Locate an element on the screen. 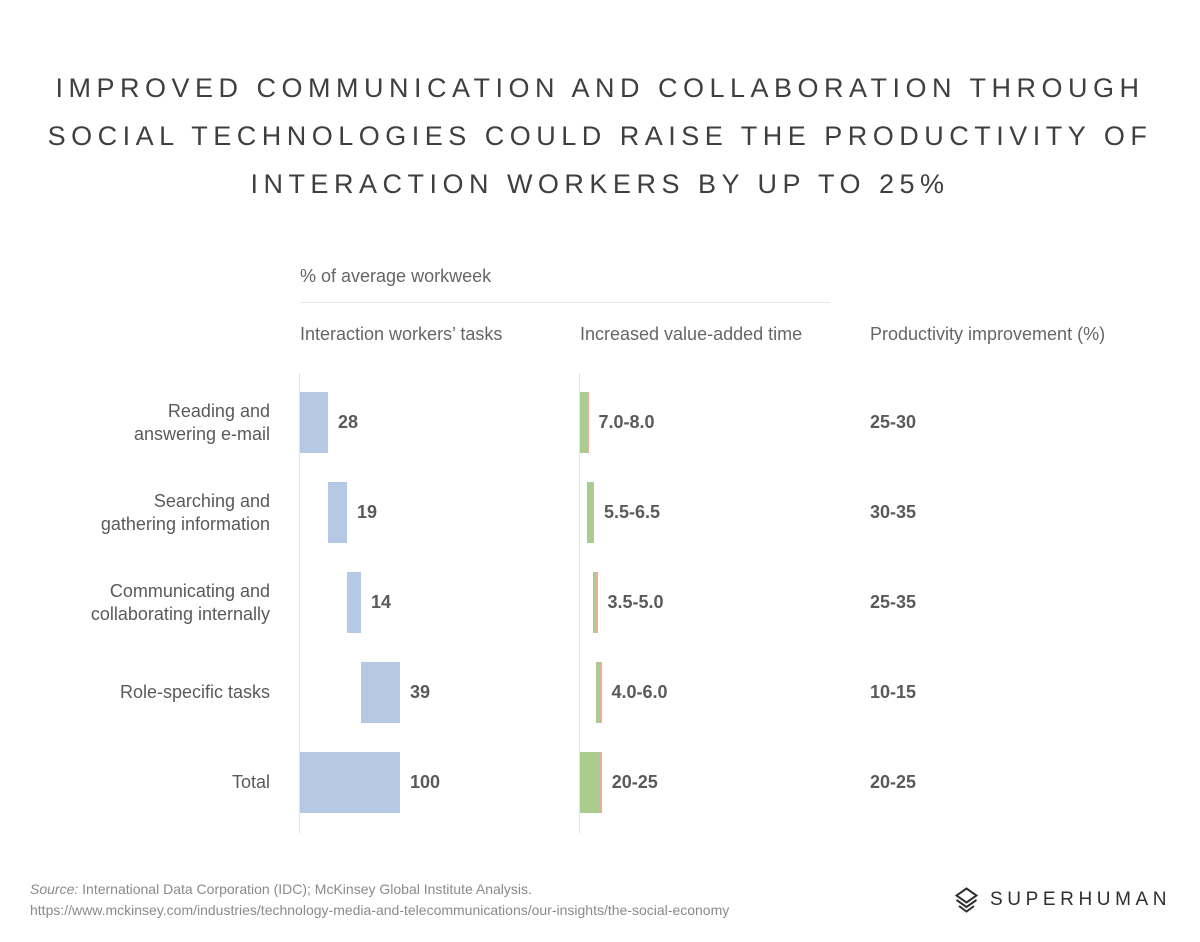 This screenshot has height=942, width=1200. row-label-line: collaborating internally is located at coordinates (180, 613).